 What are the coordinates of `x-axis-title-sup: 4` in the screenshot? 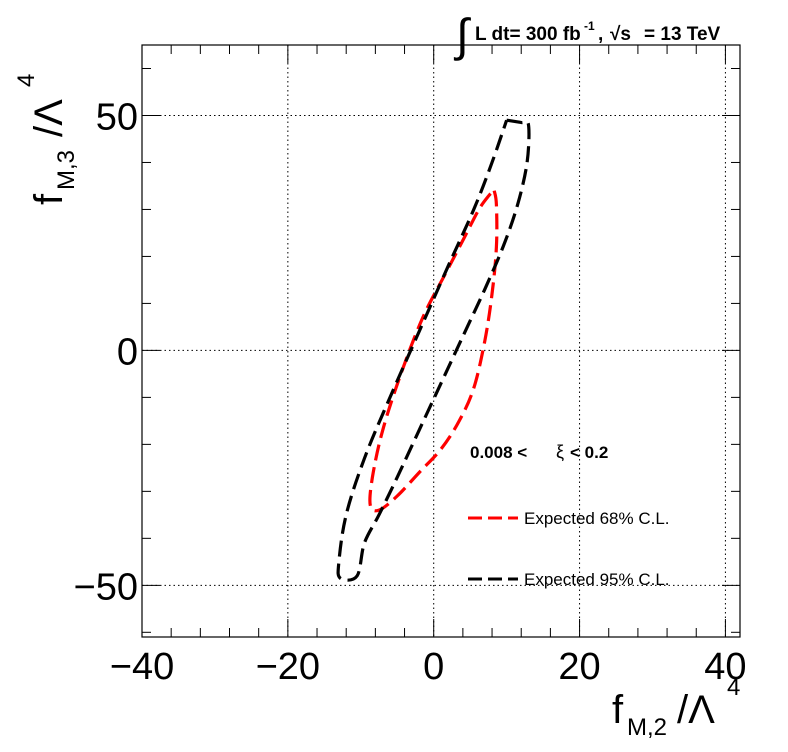 It's located at (733, 687).